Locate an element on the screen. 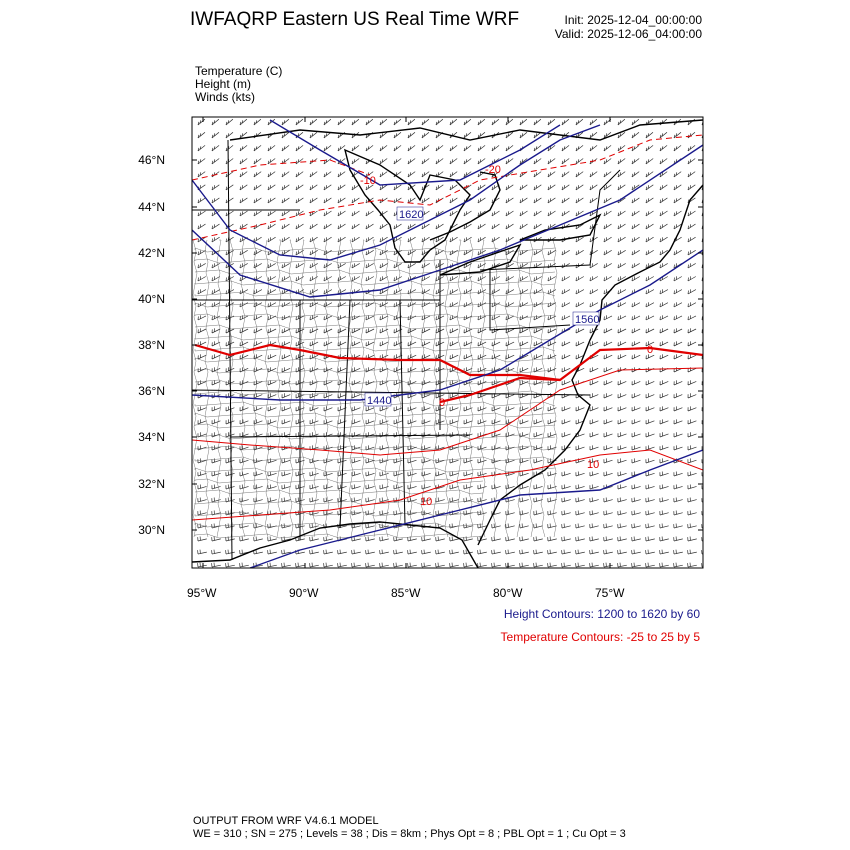 Image resolution: width=850 pixels, height=850 pixels. temperature-contour-legend: Temperature Contours: -25 to 25 by 5 is located at coordinates (600, 637).